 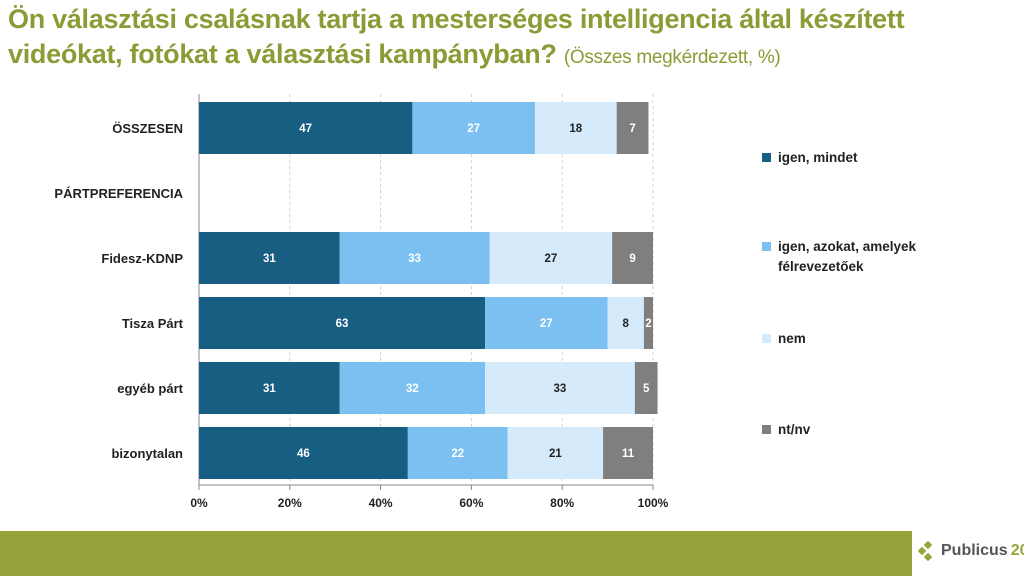 I want to click on data-label: 22, so click(x=457, y=454).